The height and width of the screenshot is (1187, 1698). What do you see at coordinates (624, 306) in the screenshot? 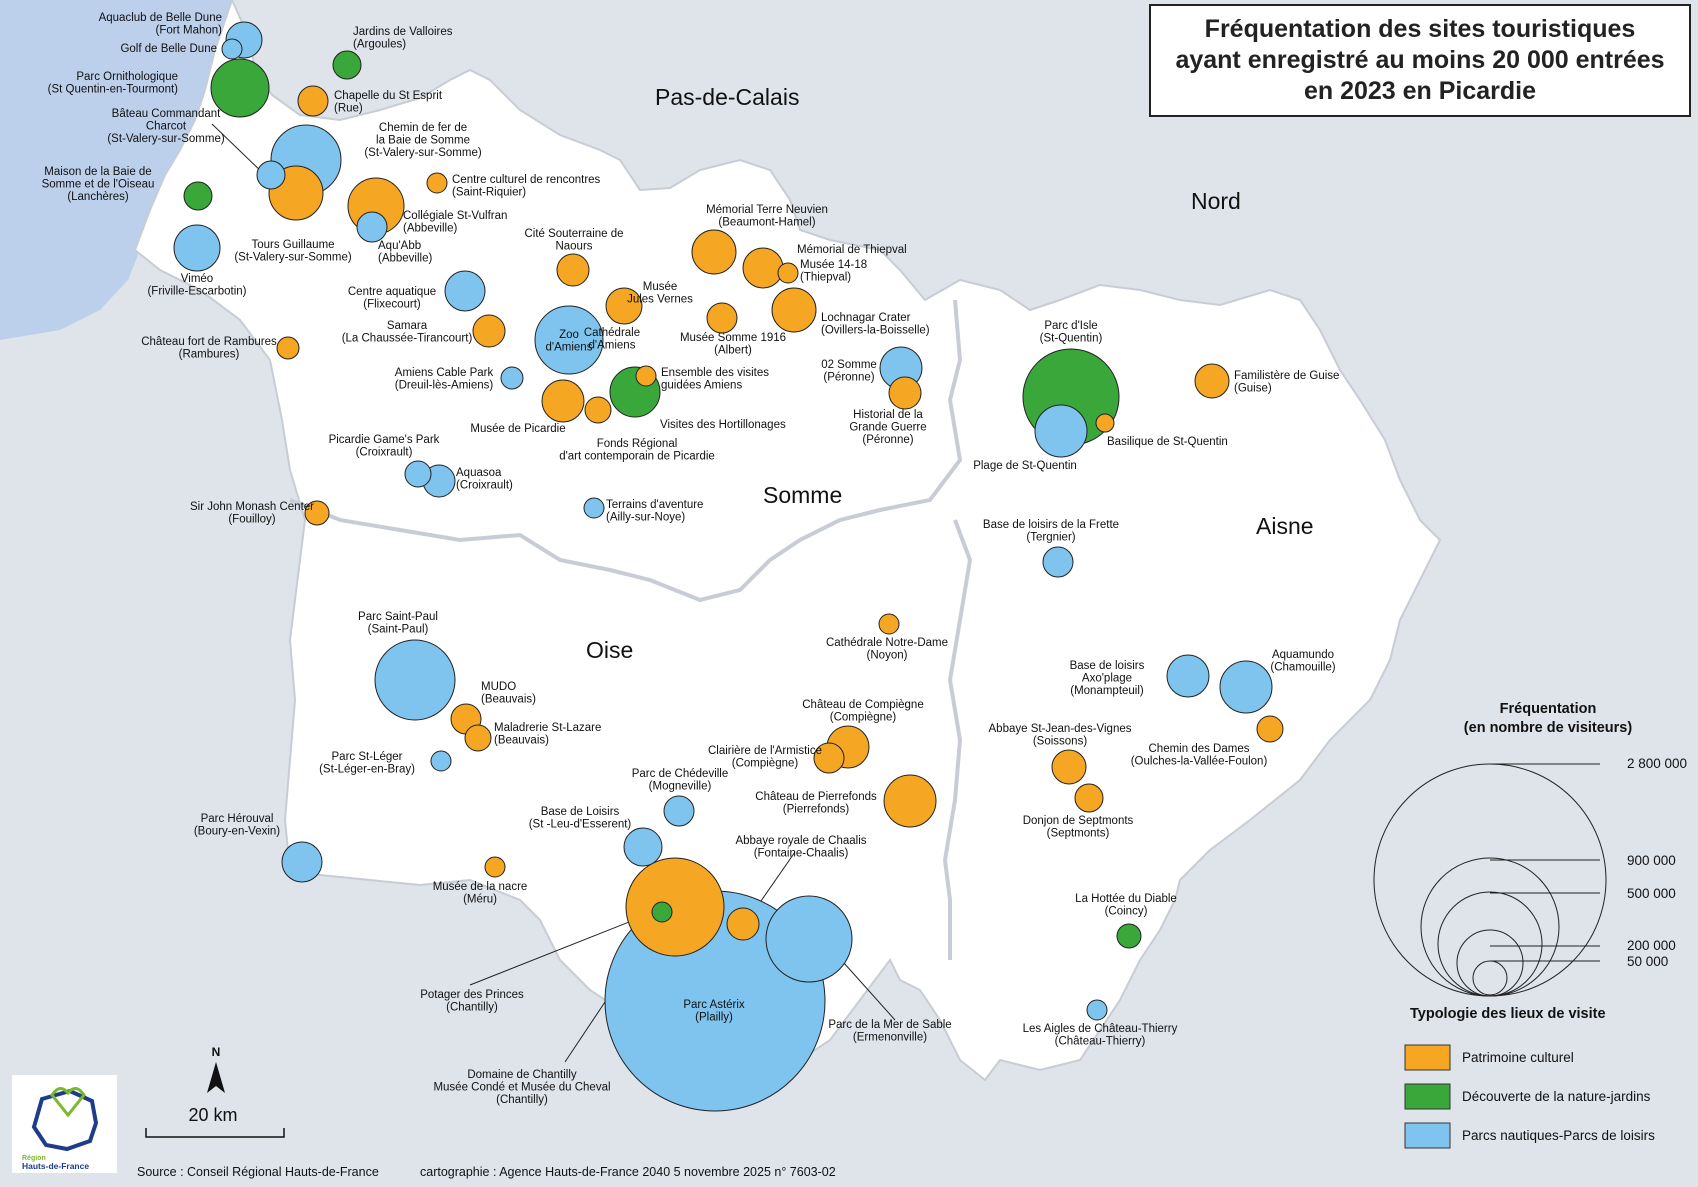
I see `site-circle-musee-jules-vernes` at bounding box center [624, 306].